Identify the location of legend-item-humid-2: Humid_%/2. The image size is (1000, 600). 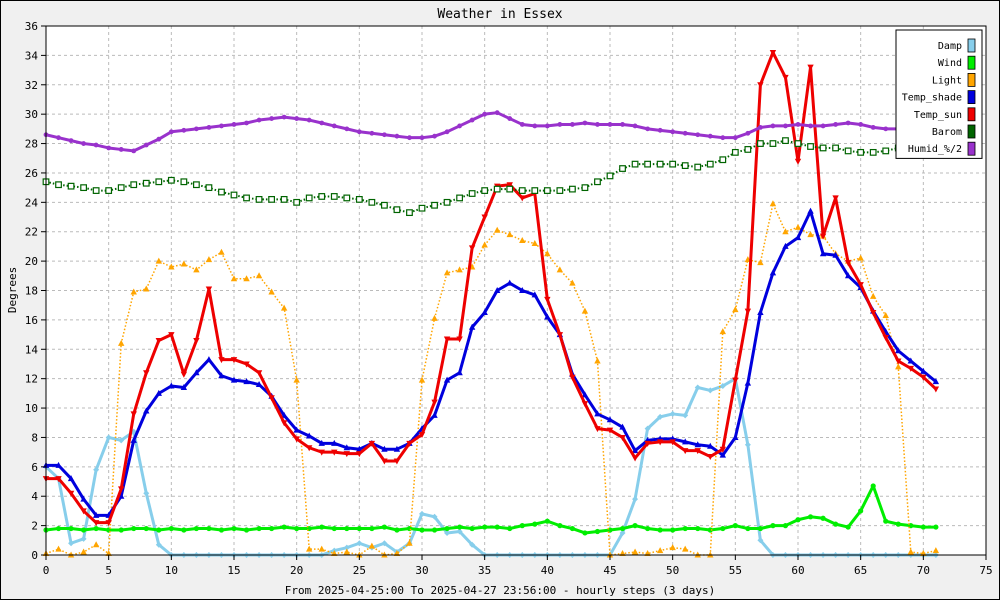
(942, 148).